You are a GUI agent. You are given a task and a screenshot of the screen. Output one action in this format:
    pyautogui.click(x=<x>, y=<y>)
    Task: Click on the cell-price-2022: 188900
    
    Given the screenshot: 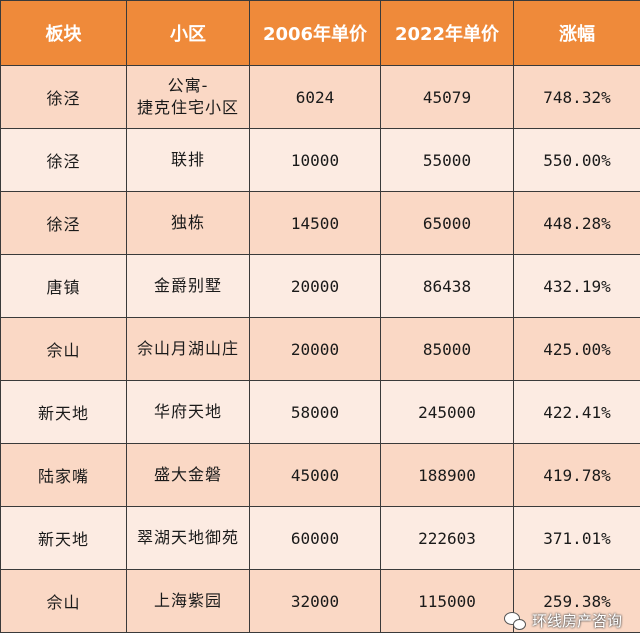 What is the action you would take?
    pyautogui.click(x=447, y=475)
    